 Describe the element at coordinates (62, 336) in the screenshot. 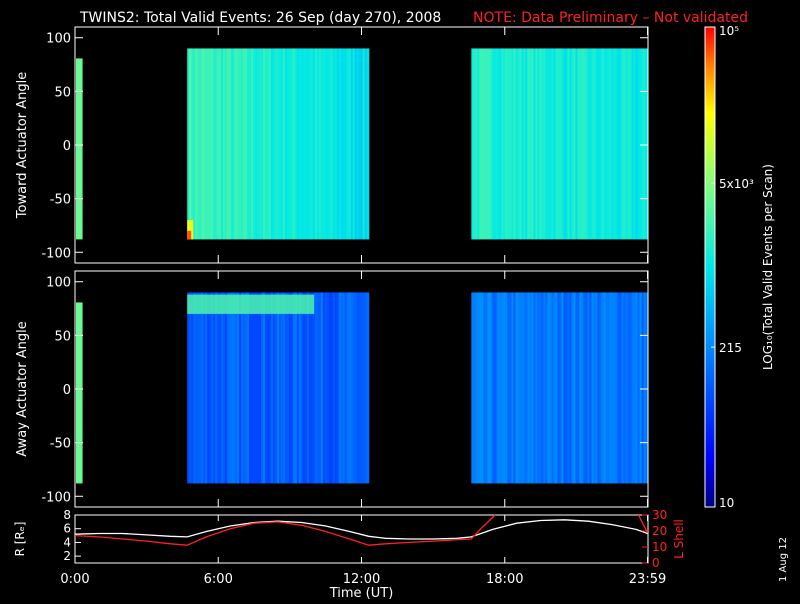

I see `y-tick-label: 50` at that location.